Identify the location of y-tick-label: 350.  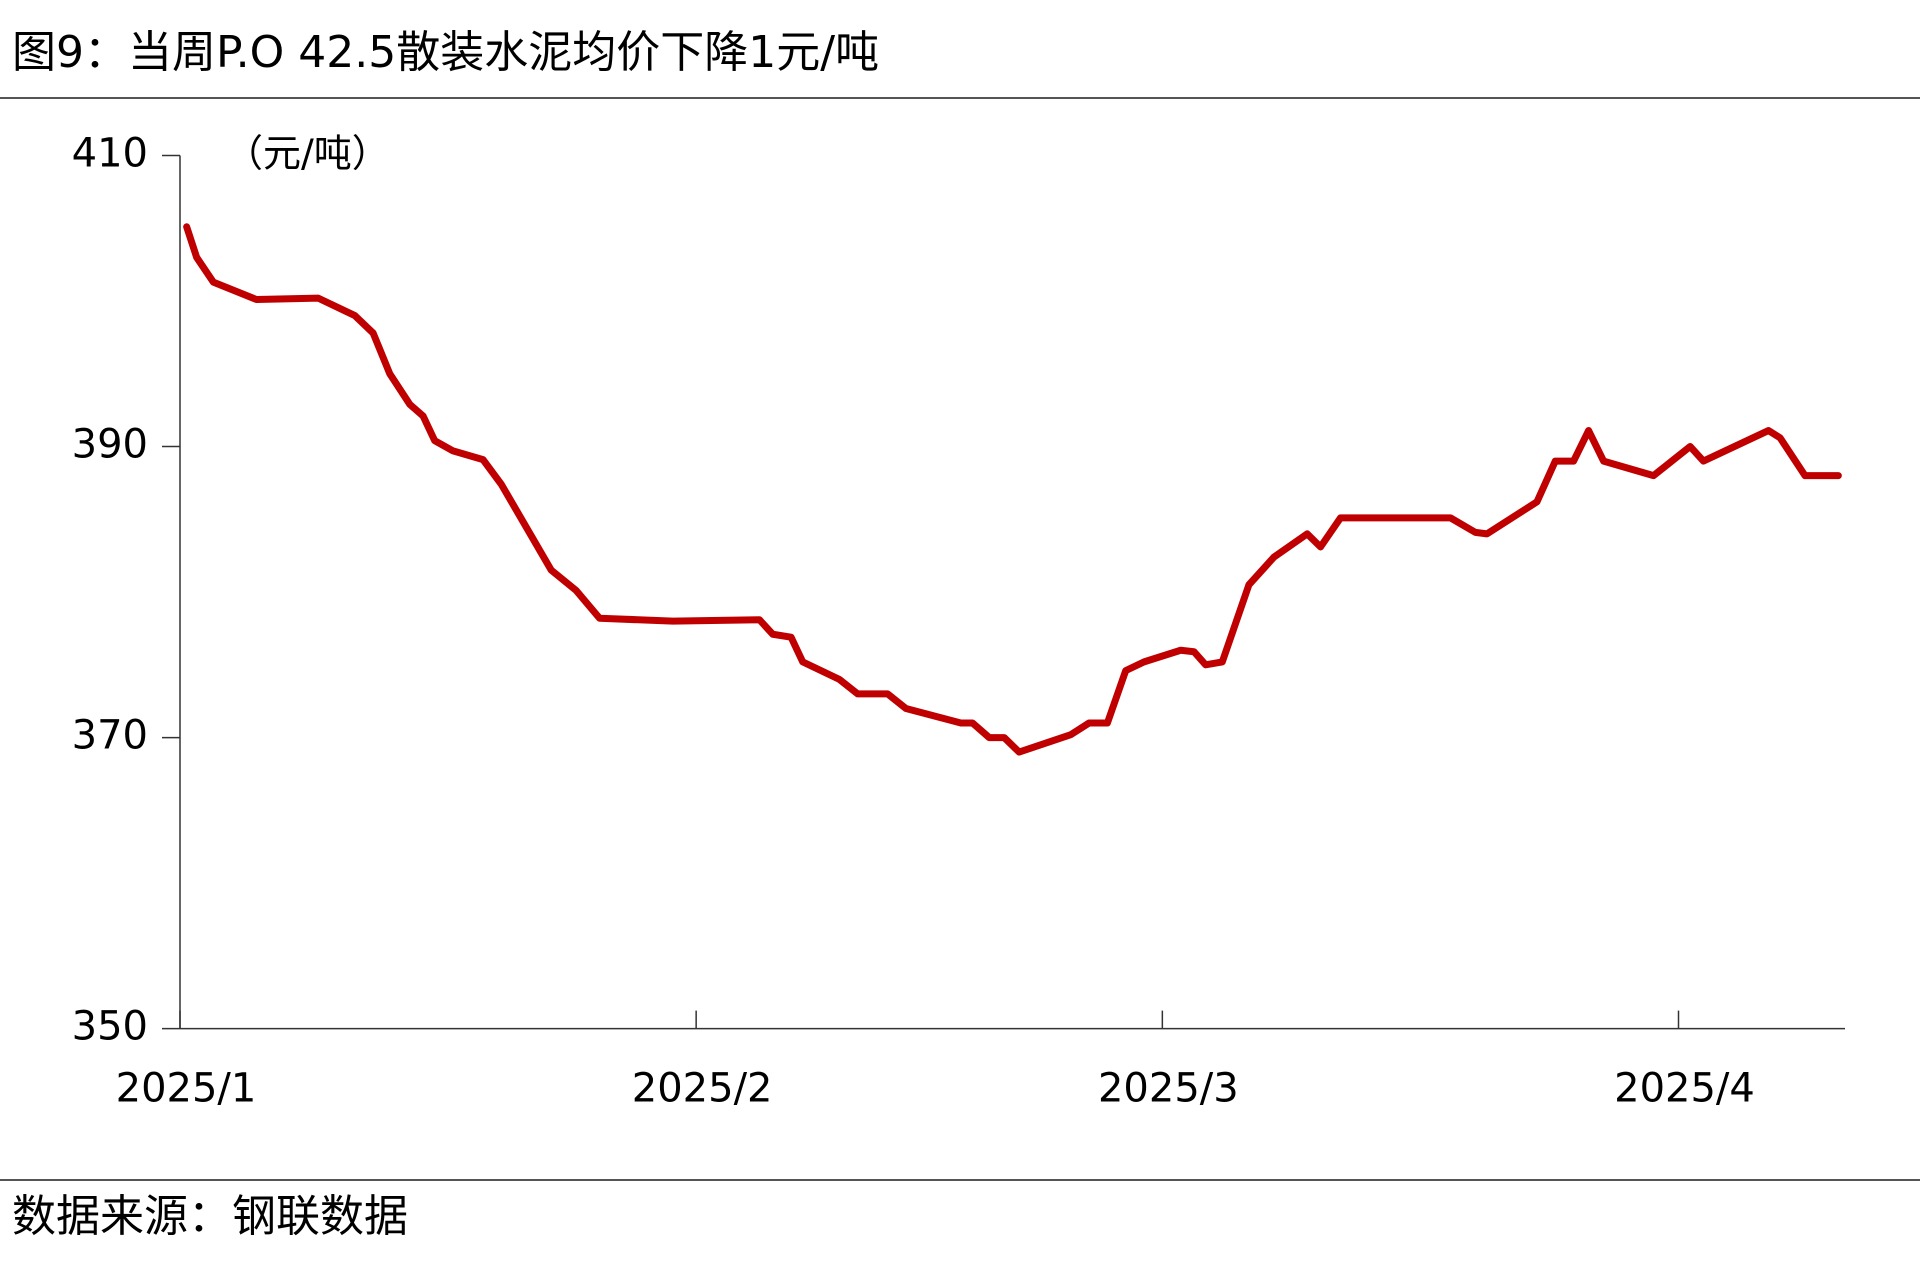
(110, 1027).